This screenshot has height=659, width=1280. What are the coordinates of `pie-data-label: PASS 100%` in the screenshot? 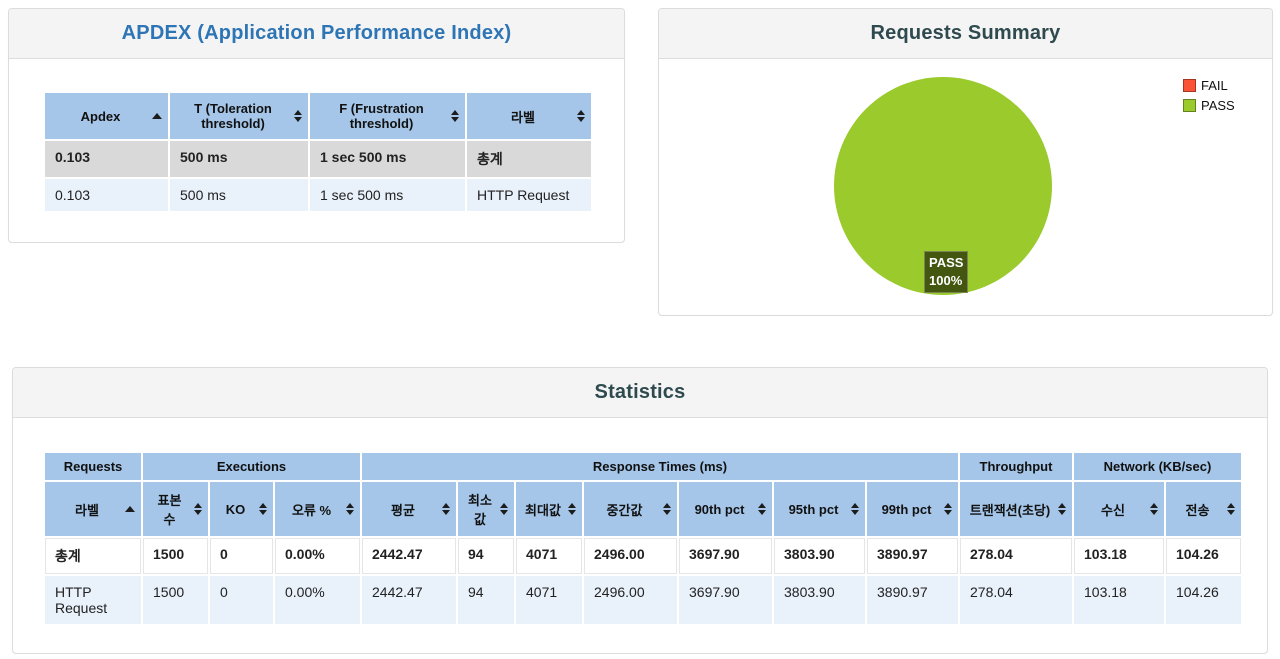 It's located at (946, 272).